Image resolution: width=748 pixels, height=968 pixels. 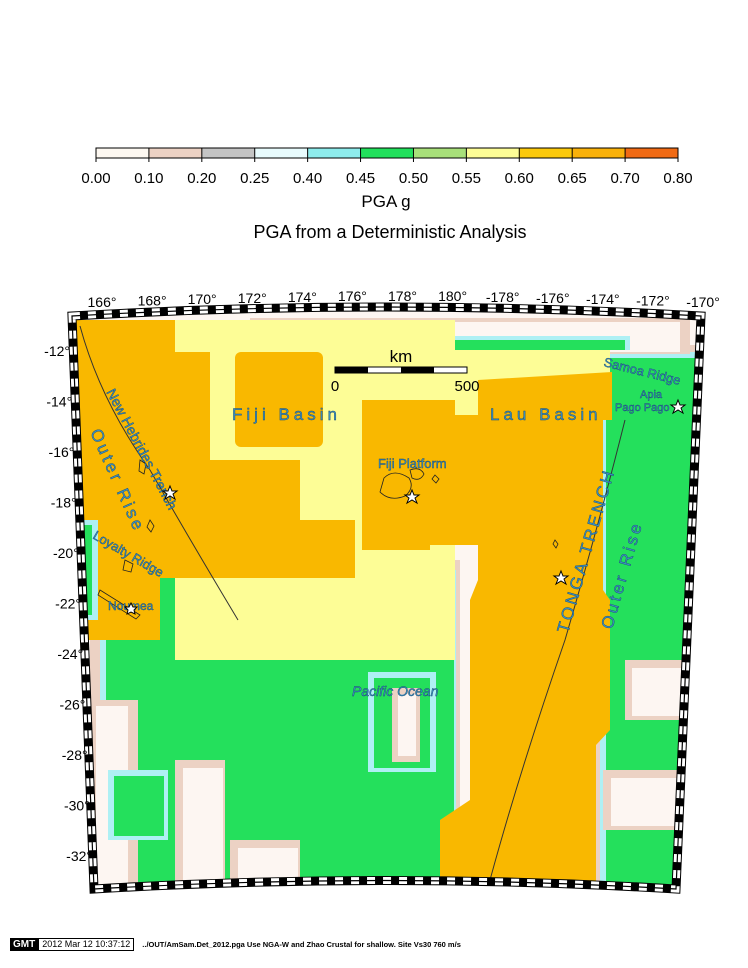 I want to click on star-marker-noumea, so click(x=131, y=608).